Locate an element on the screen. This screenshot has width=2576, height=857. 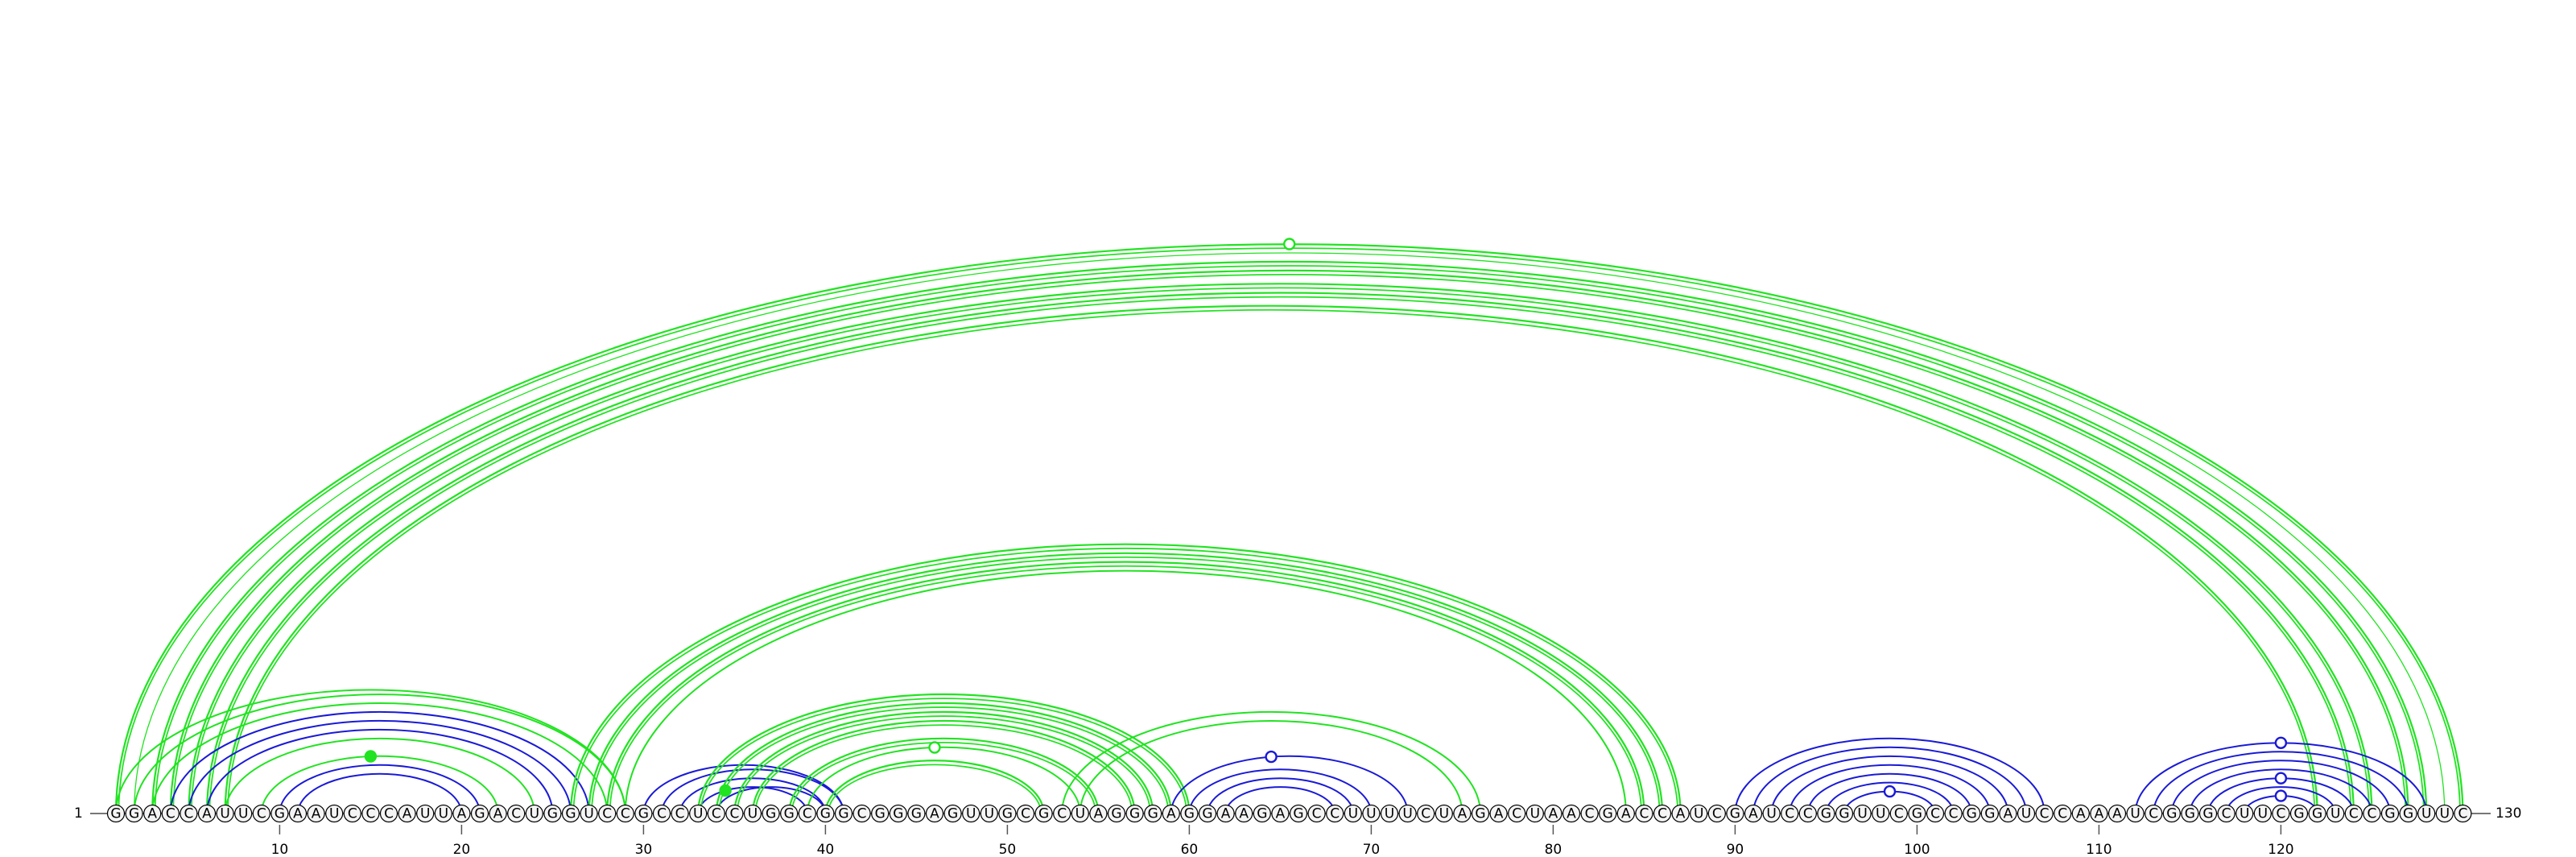
pair-arc-26-87-inner is located at coordinates (1125, 681).